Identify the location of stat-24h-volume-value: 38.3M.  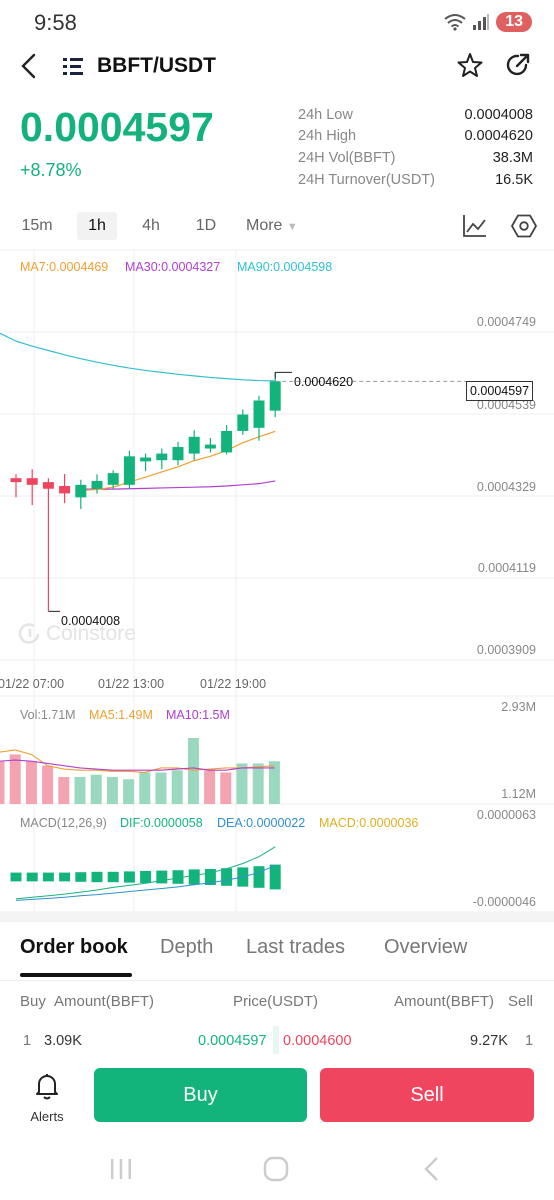
(512, 158).